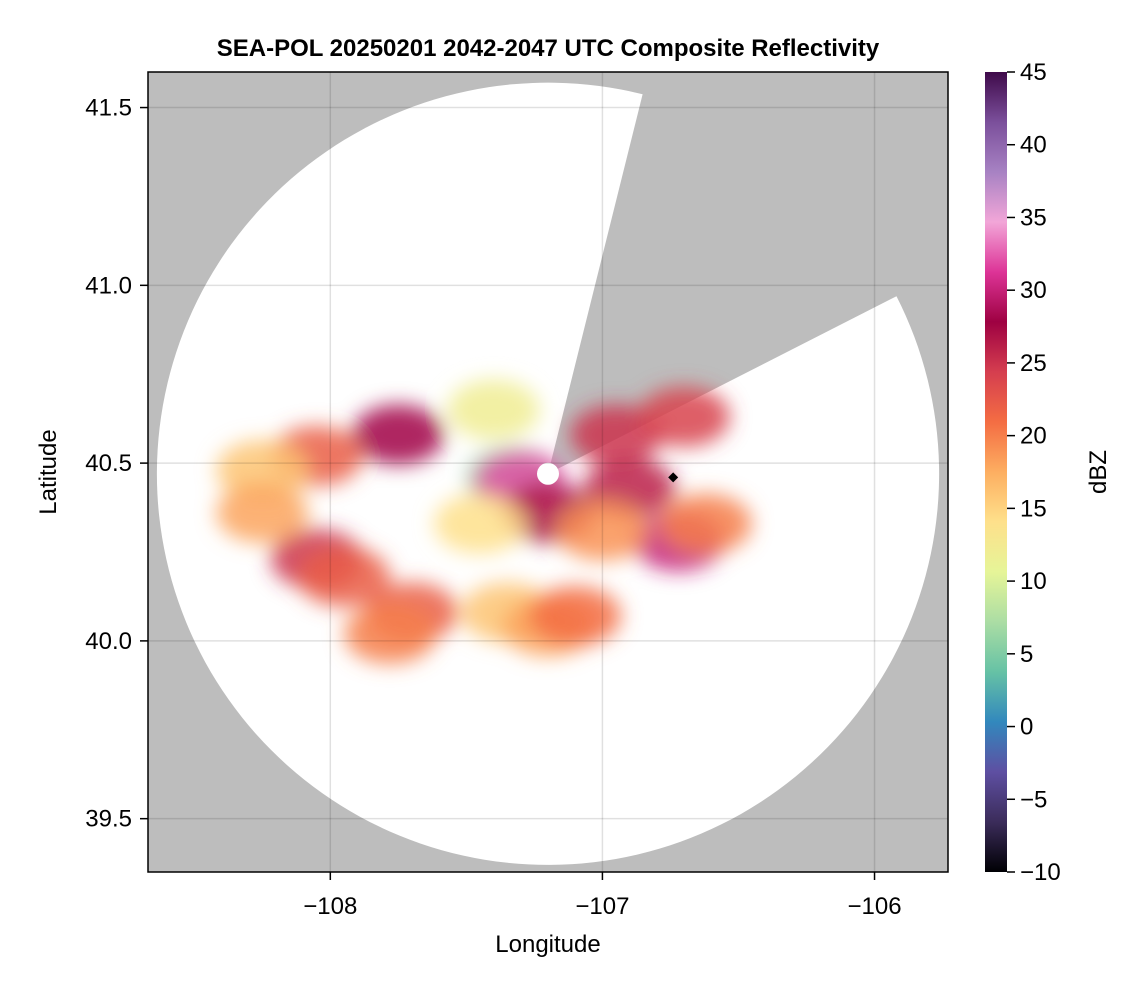 The image size is (1146, 990). I want to click on colorbar-tick-label: −5, so click(1033, 799).